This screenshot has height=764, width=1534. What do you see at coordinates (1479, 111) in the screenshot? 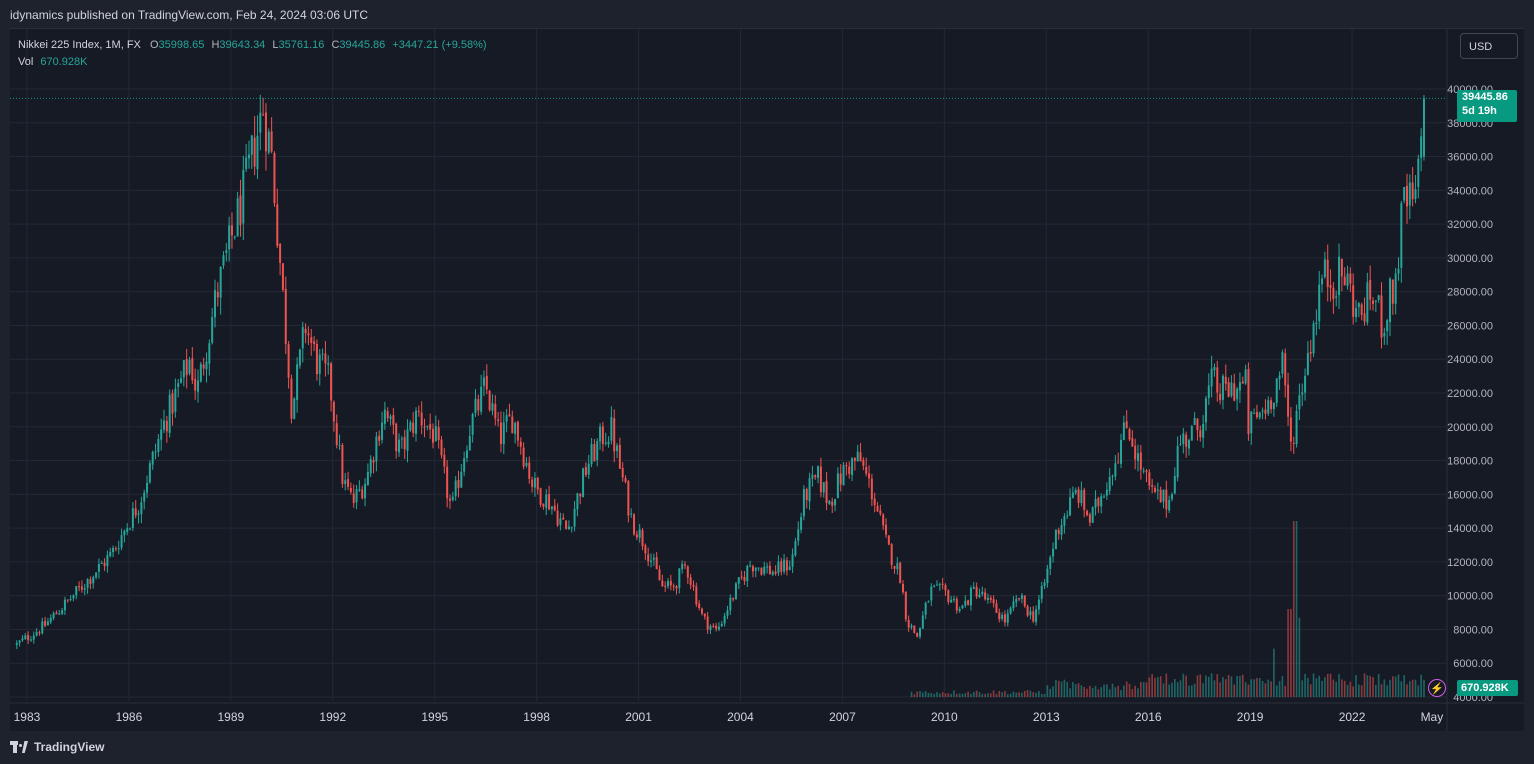
I see `bar-countdown: 5d 19h` at bounding box center [1479, 111].